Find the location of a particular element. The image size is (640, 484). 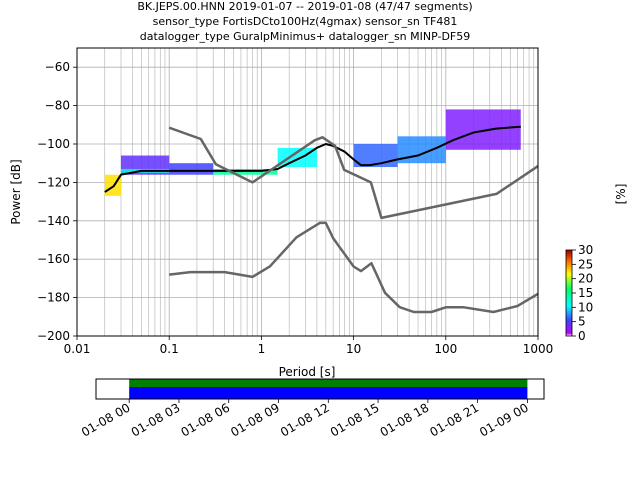

y-tick-label: −140 is located at coordinates (53, 221).